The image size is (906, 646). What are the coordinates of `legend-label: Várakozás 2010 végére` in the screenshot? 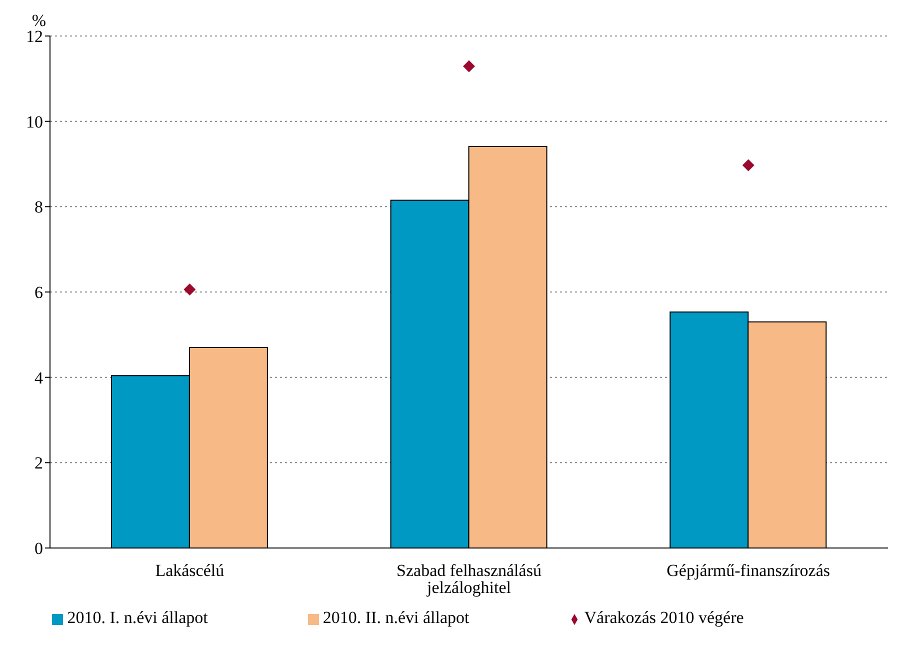 It's located at (664, 617).